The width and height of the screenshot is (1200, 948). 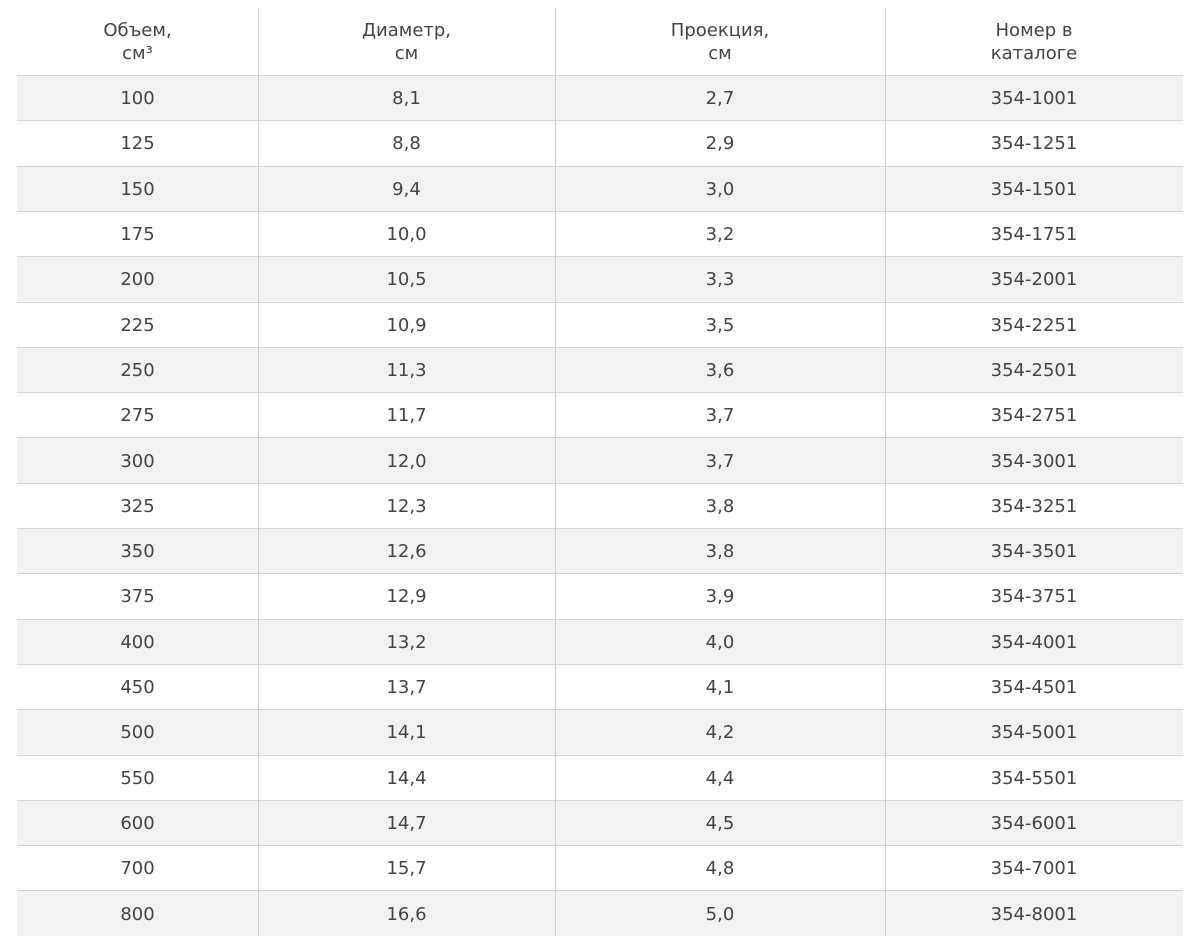 What do you see at coordinates (137, 99) in the screenshot?
I see `table-cell: 100` at bounding box center [137, 99].